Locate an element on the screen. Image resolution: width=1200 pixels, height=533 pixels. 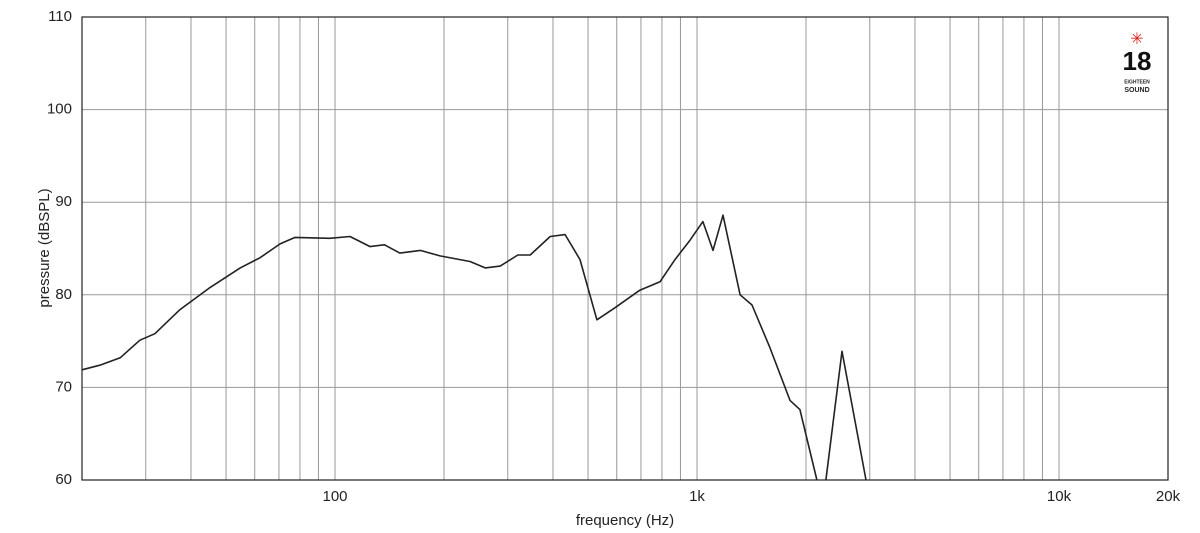
logo-number: 18 is located at coordinates (1137, 61).